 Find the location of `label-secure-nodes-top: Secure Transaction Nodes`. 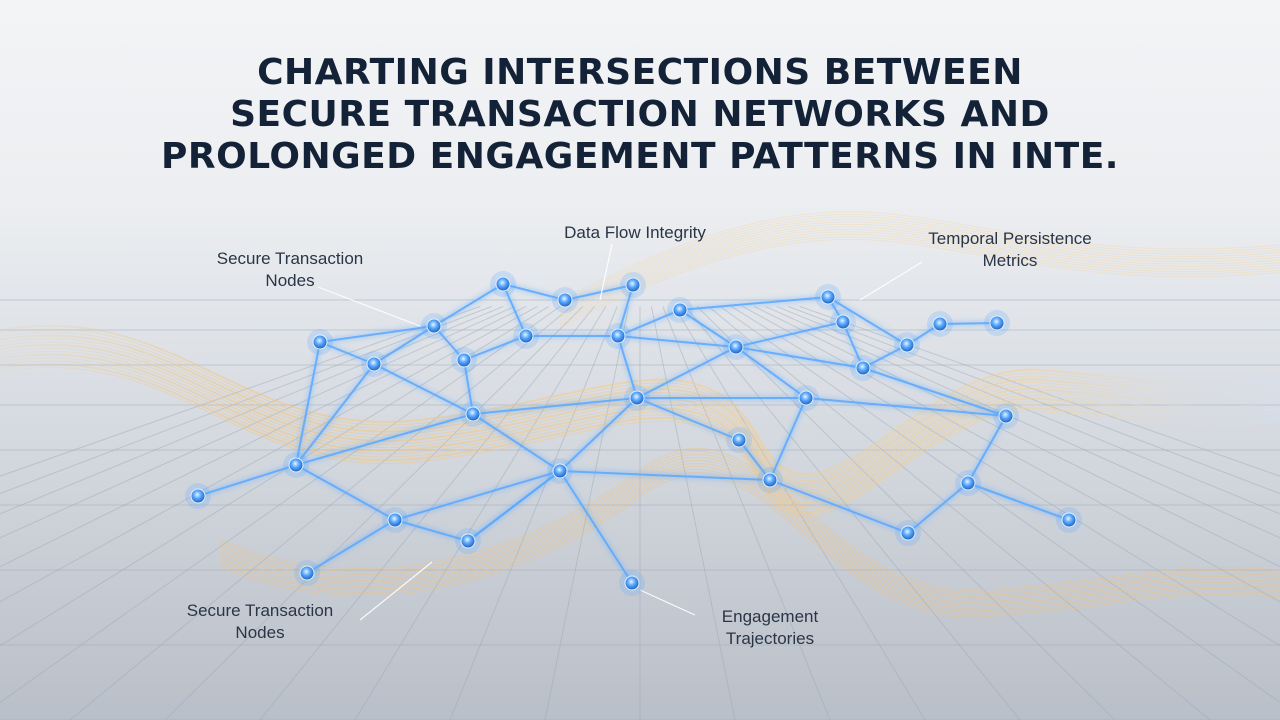

label-secure-nodes-top: Secure Transaction Nodes is located at coordinates (290, 270).